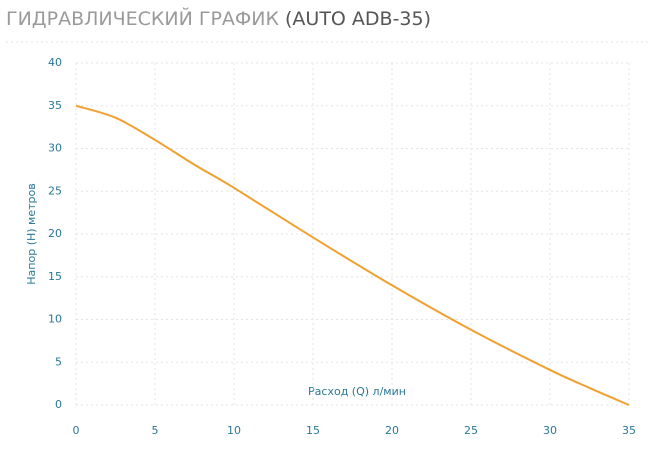 This screenshot has height=458, width=658. Describe the element at coordinates (313, 430) in the screenshot. I see `x-tick-label: 15` at that location.